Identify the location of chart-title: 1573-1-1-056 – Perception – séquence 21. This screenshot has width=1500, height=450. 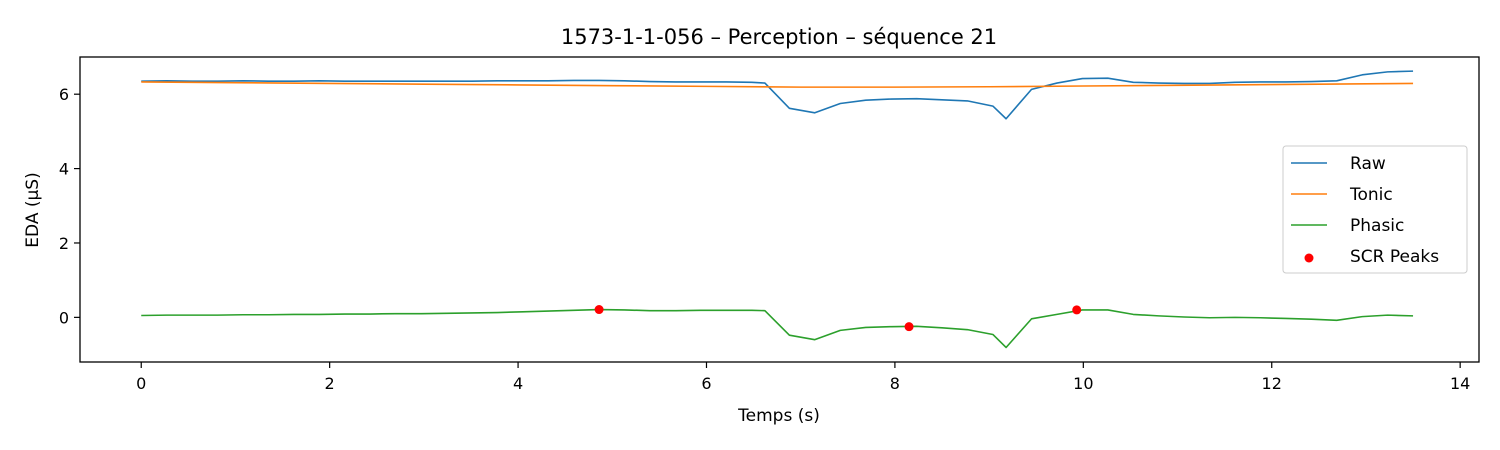
(779, 37).